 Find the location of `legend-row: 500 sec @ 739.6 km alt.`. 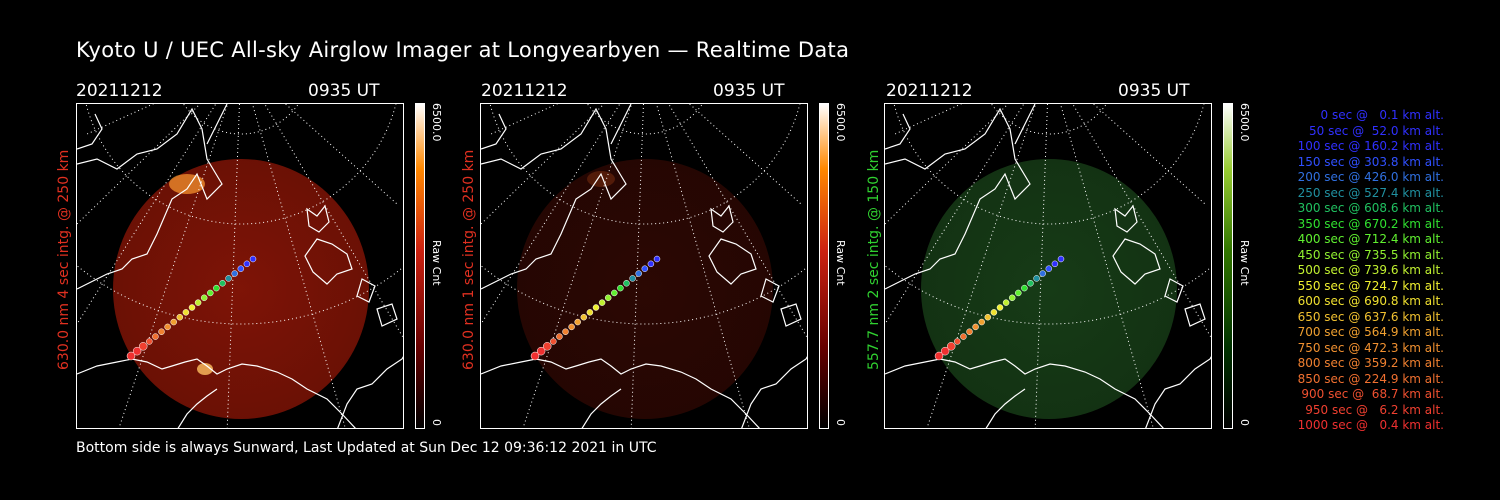

legend-row: 500 sec @ 739.6 km alt. is located at coordinates (1368, 270).